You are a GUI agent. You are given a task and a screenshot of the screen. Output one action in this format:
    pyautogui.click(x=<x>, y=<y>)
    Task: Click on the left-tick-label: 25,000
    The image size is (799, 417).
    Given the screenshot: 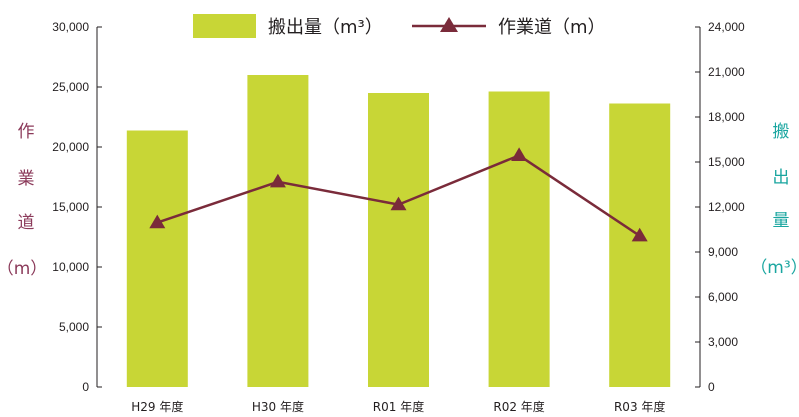 What is the action you would take?
    pyautogui.click(x=70, y=87)
    